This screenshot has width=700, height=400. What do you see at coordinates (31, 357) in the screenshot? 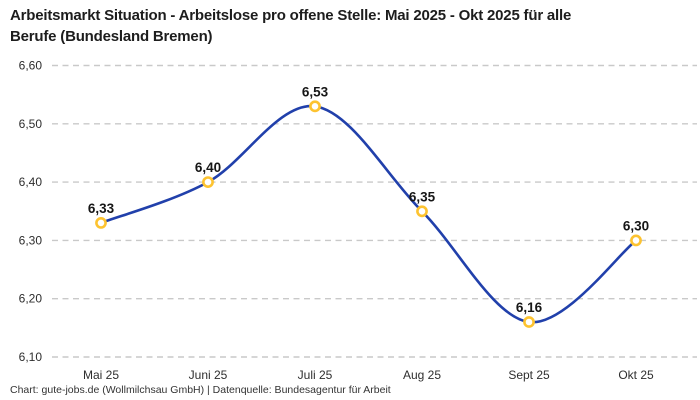
I see `y-axis-tick-label: 6,10` at bounding box center [31, 357].